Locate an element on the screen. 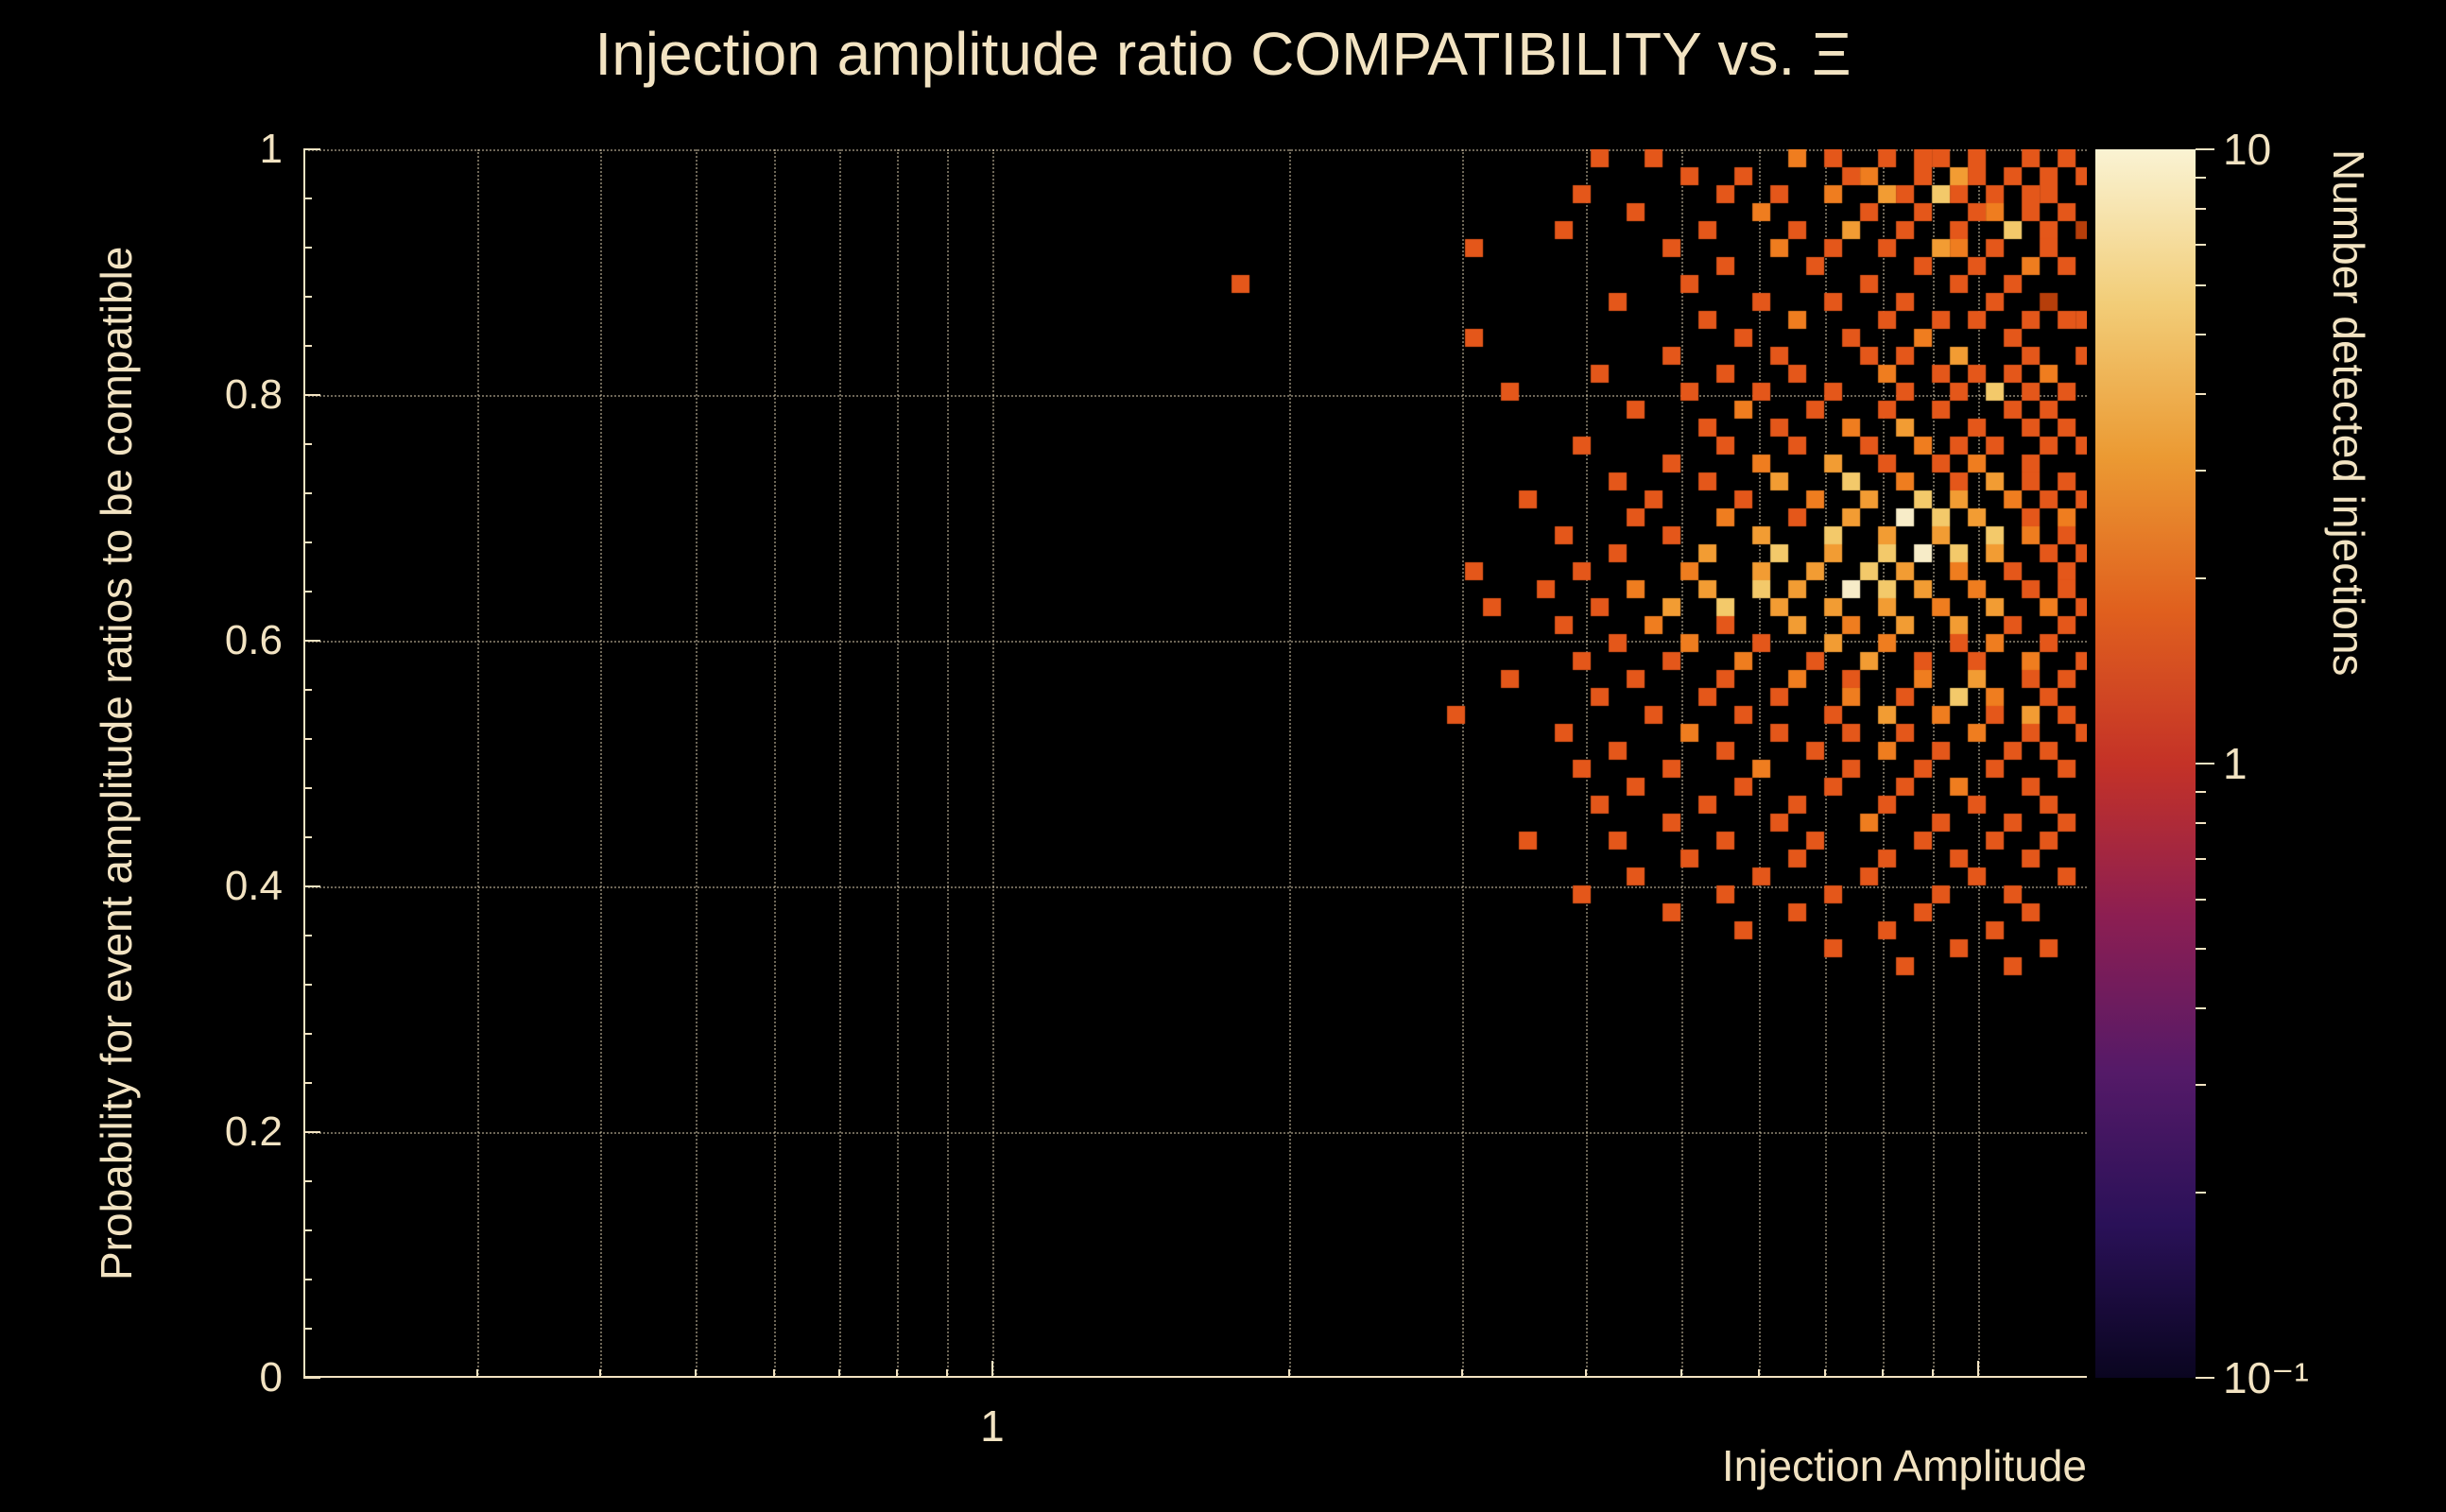 The width and height of the screenshot is (2446, 1512). y-tick-label: 1 is located at coordinates (271, 149).